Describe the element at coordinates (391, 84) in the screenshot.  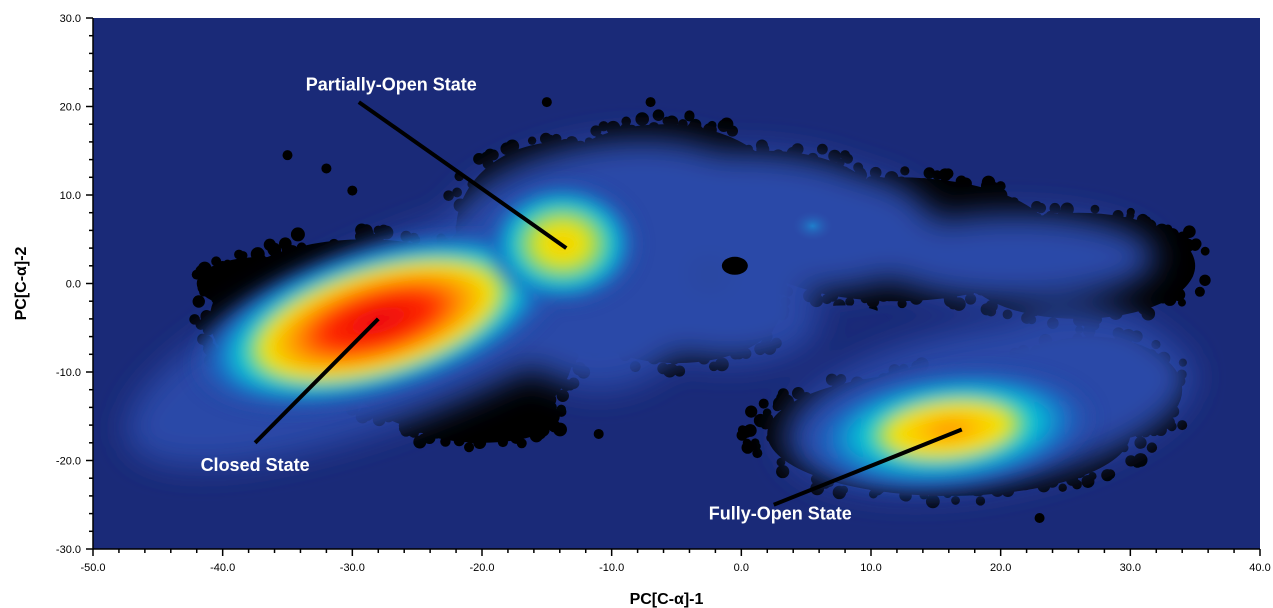
I see `annotation-label: Partially-Open State` at that location.